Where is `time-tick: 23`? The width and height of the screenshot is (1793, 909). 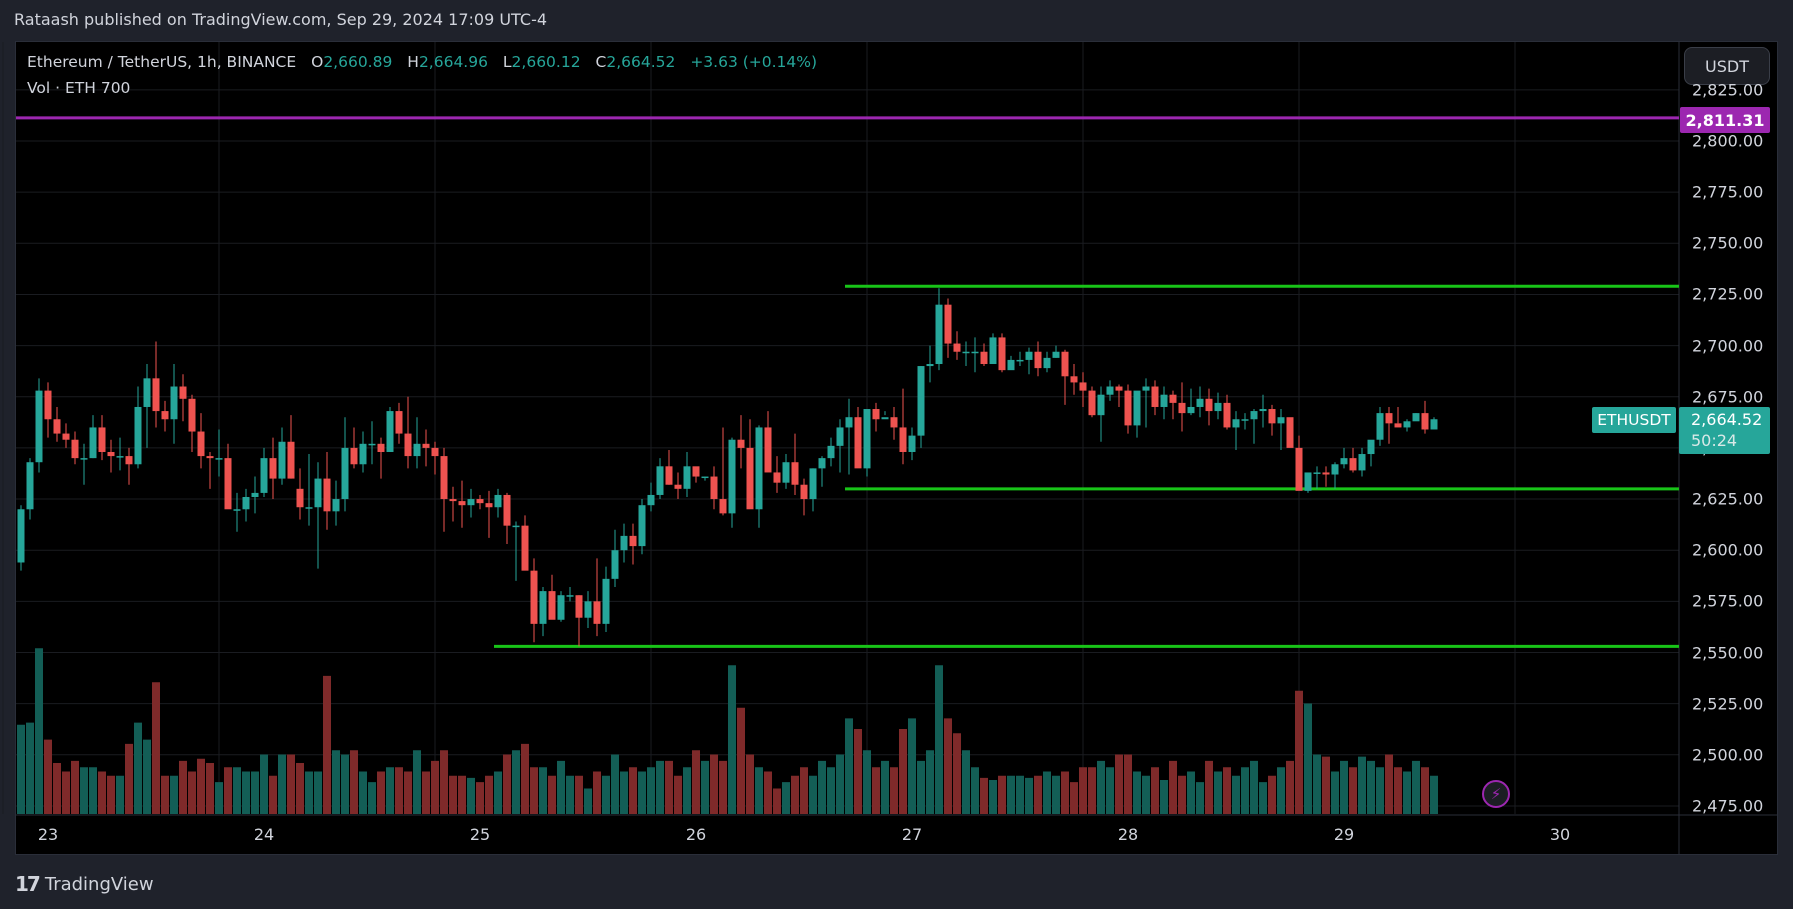 time-tick: 23 is located at coordinates (48, 834).